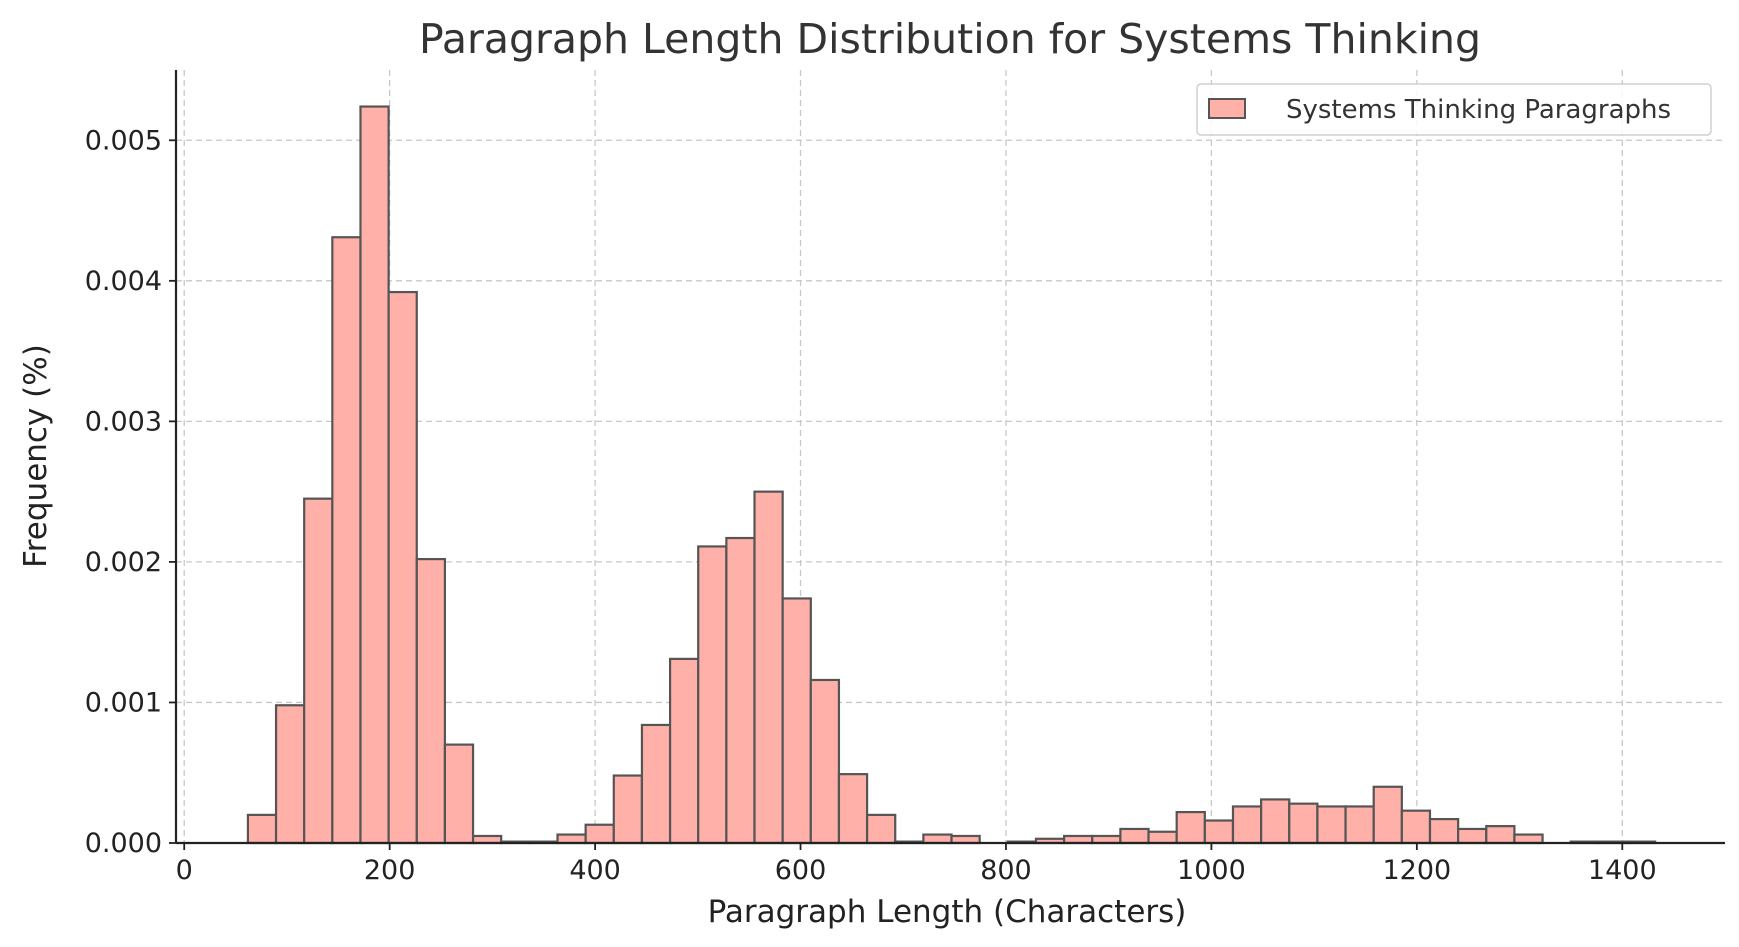 This screenshot has height=947, width=1739. Describe the element at coordinates (1416, 870) in the screenshot. I see `x-tick-label: 1200` at that location.